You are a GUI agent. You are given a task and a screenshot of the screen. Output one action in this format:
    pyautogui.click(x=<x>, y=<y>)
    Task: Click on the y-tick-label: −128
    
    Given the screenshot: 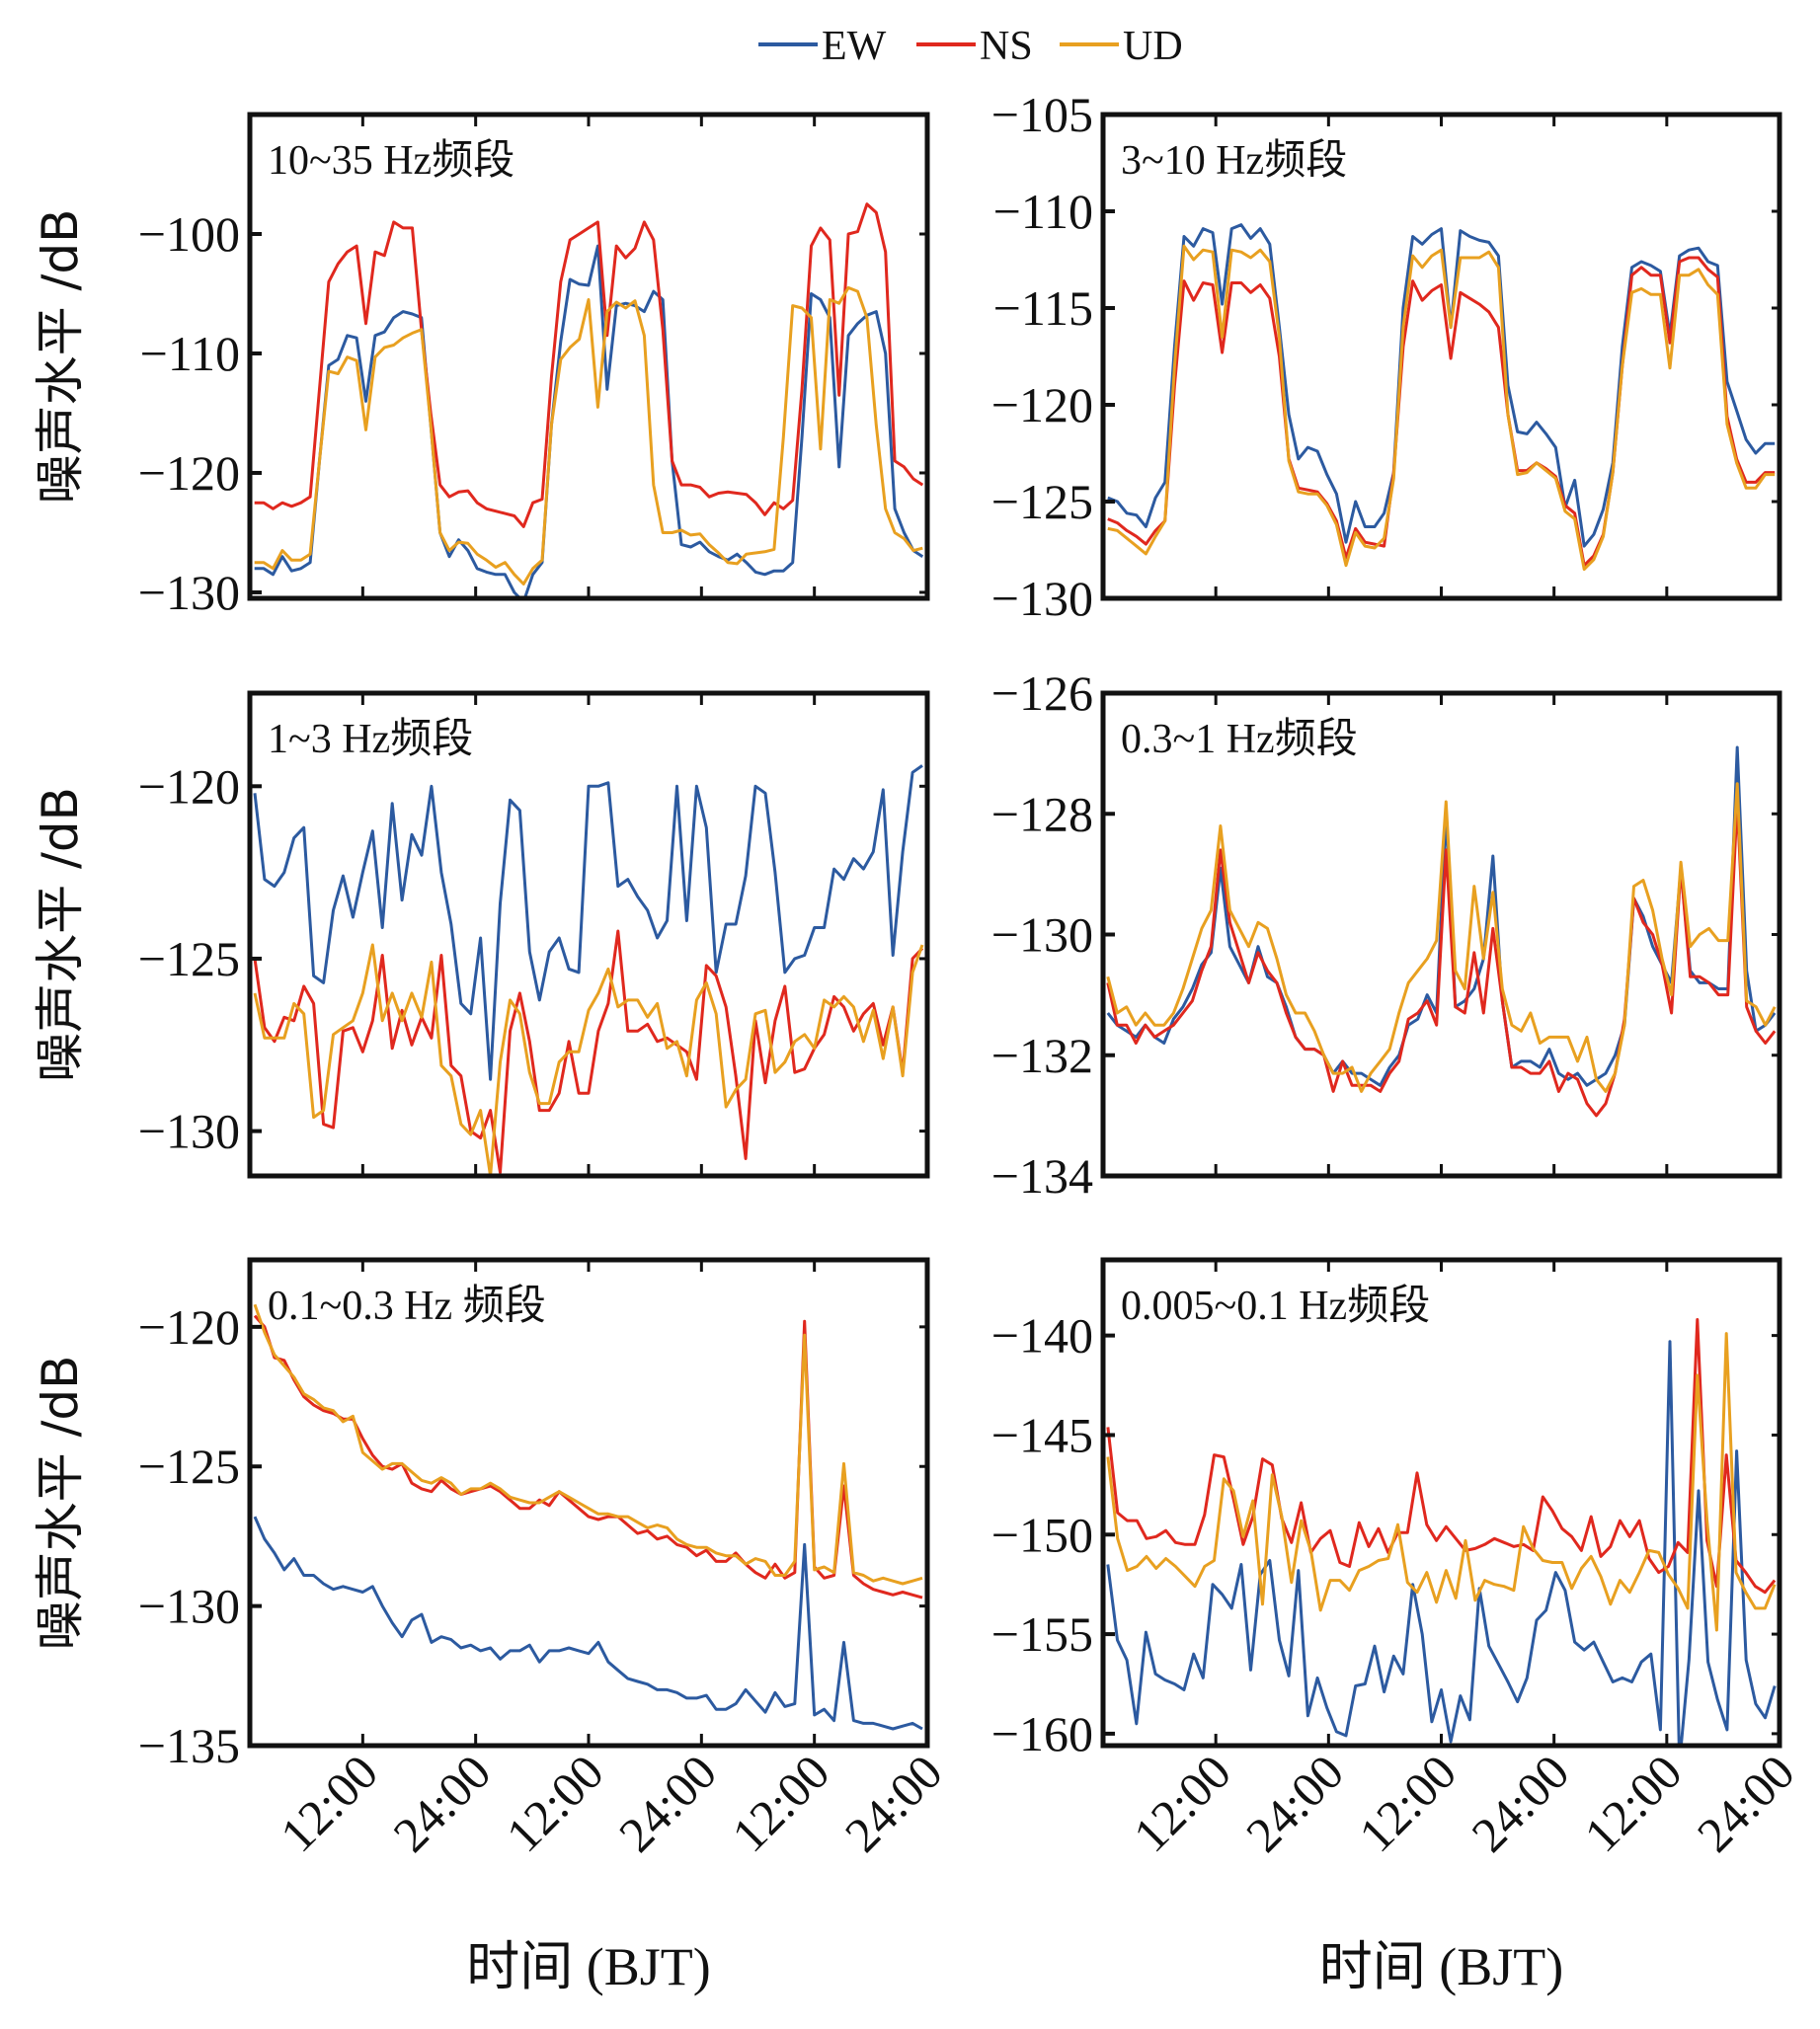 What is the action you would take?
    pyautogui.click(x=1042, y=813)
    